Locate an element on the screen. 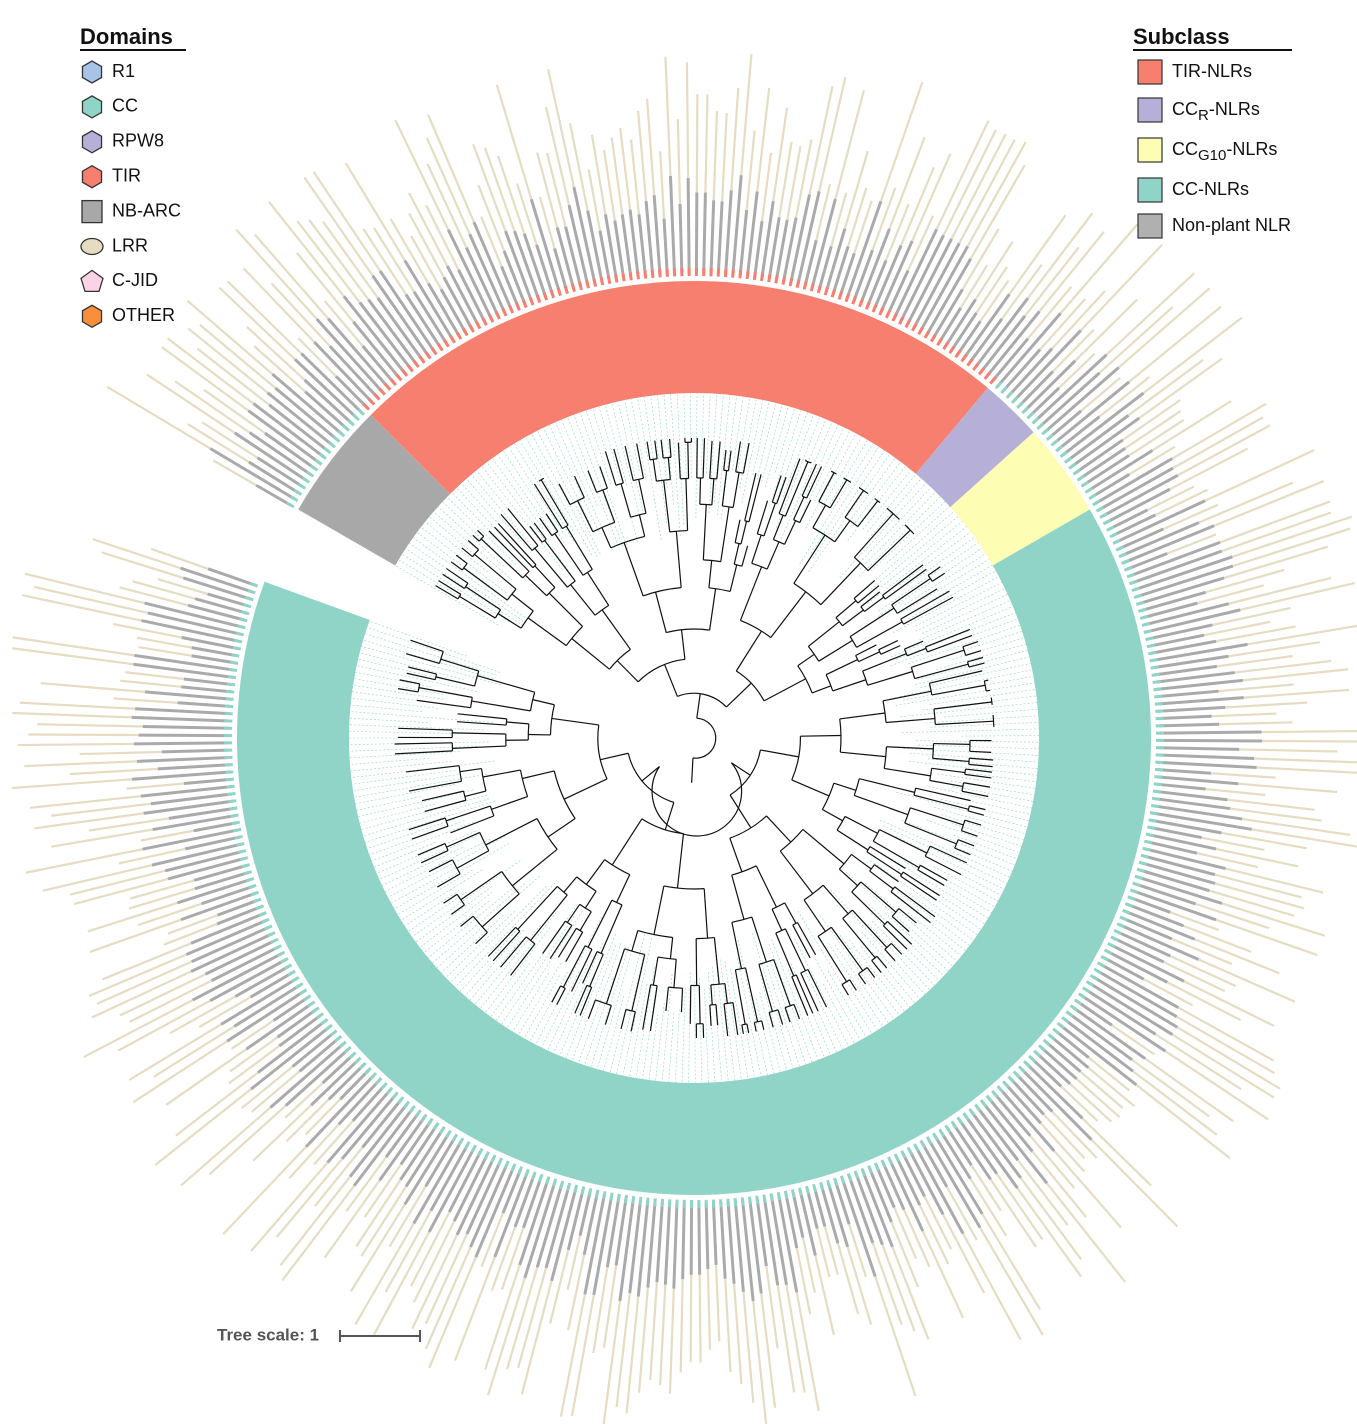 The image size is (1357, 1424). label-part: CC is located at coordinates (1185, 149).